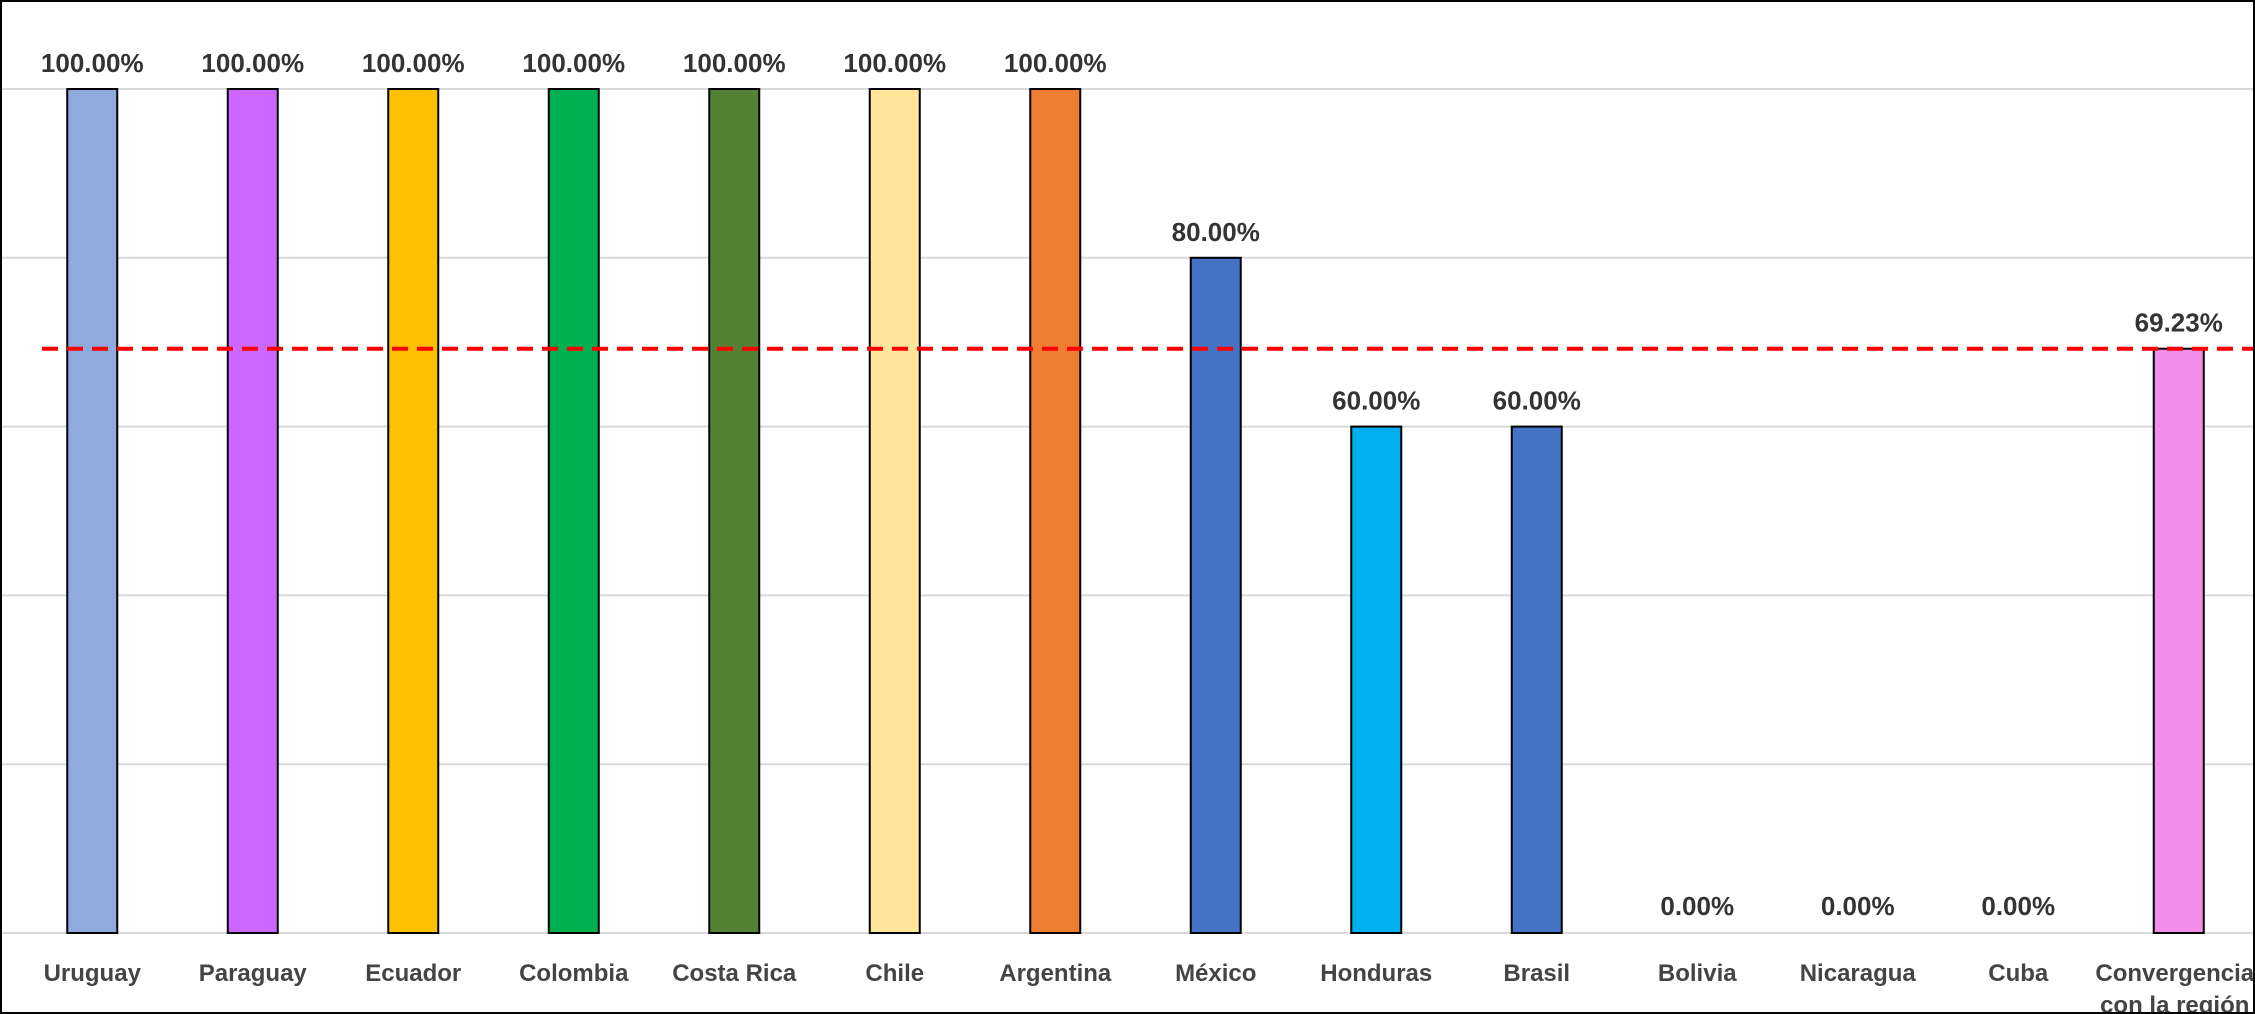 This screenshot has height=1014, width=2255. What do you see at coordinates (1216, 232) in the screenshot?
I see `data-label-mexico: 80.00%` at bounding box center [1216, 232].